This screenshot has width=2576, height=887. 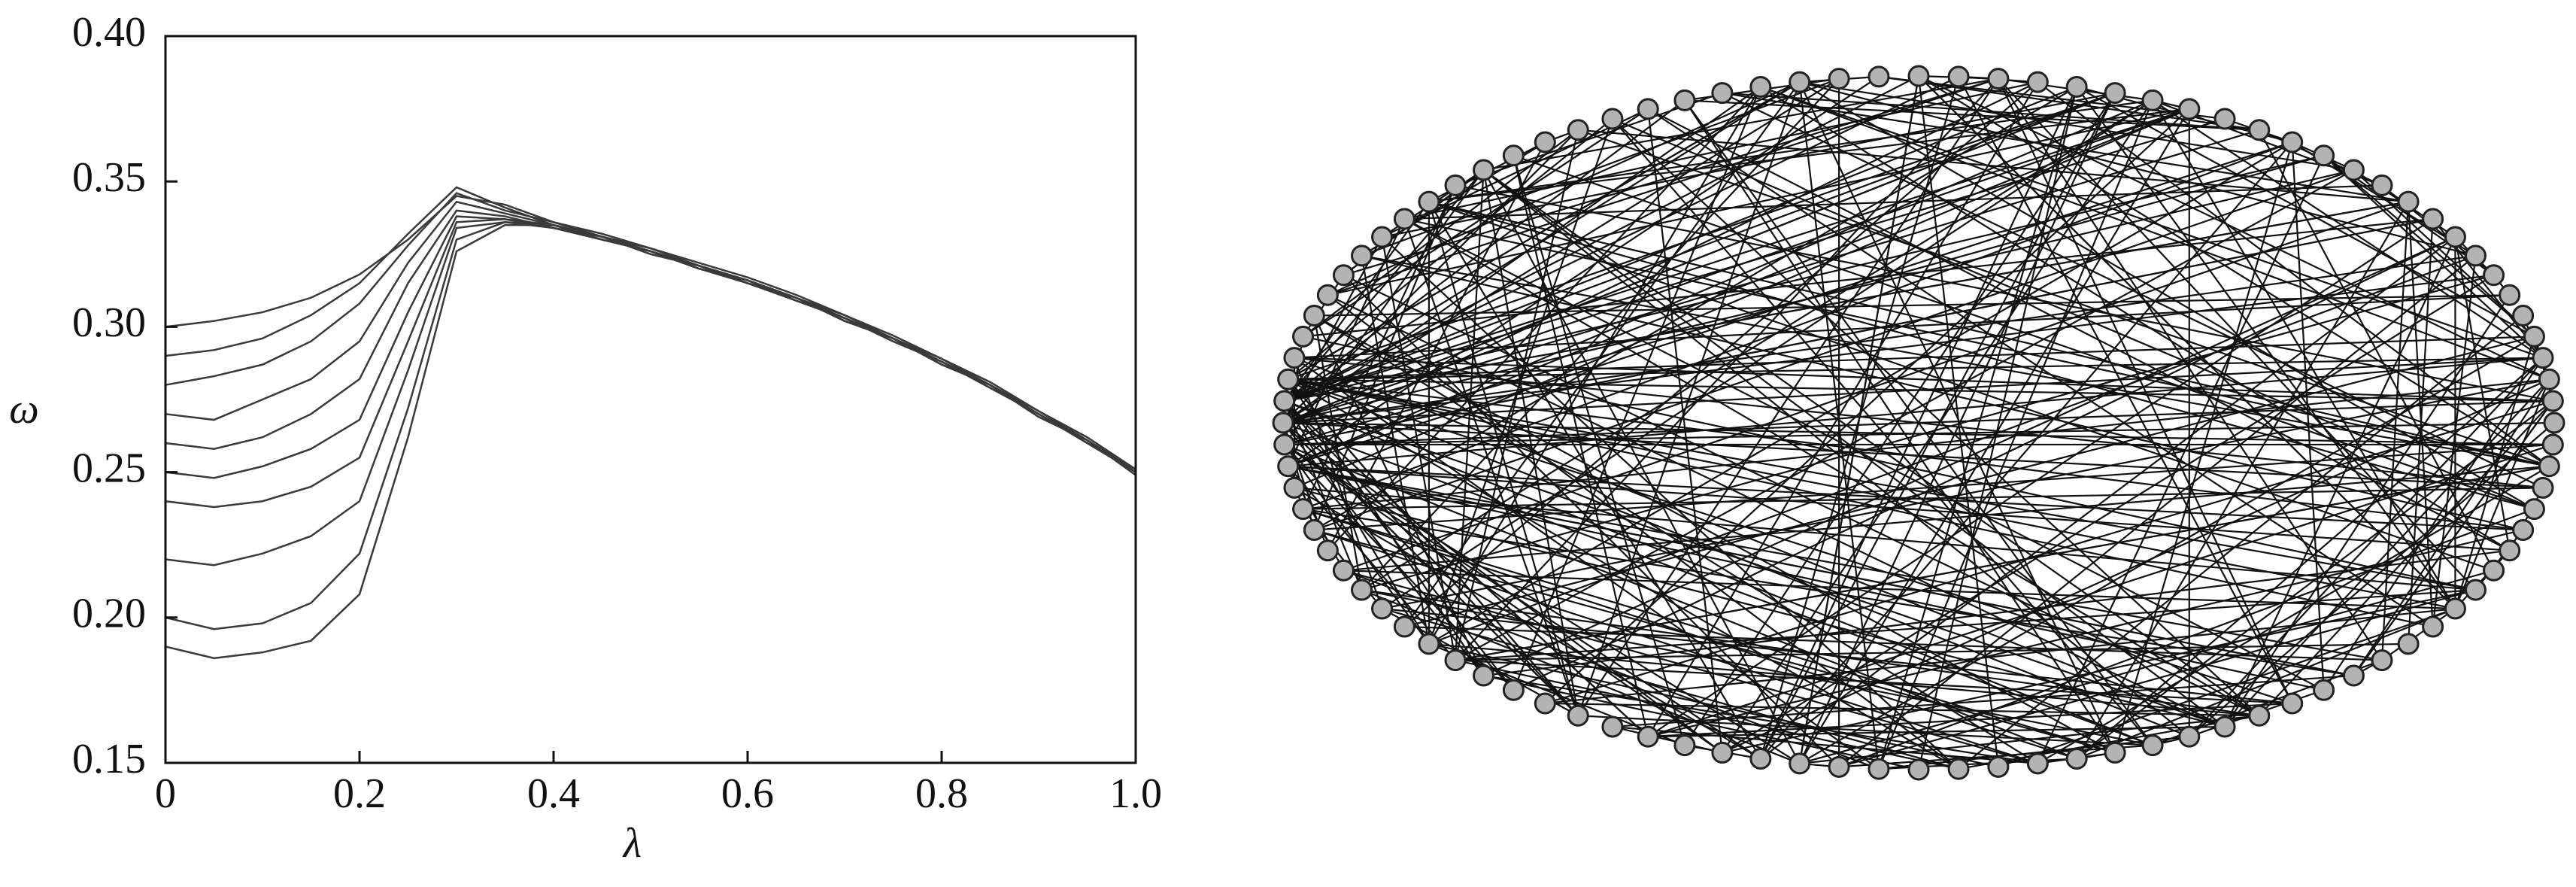 What do you see at coordinates (109, 614) in the screenshot?
I see `y-tick-label: 0.20` at bounding box center [109, 614].